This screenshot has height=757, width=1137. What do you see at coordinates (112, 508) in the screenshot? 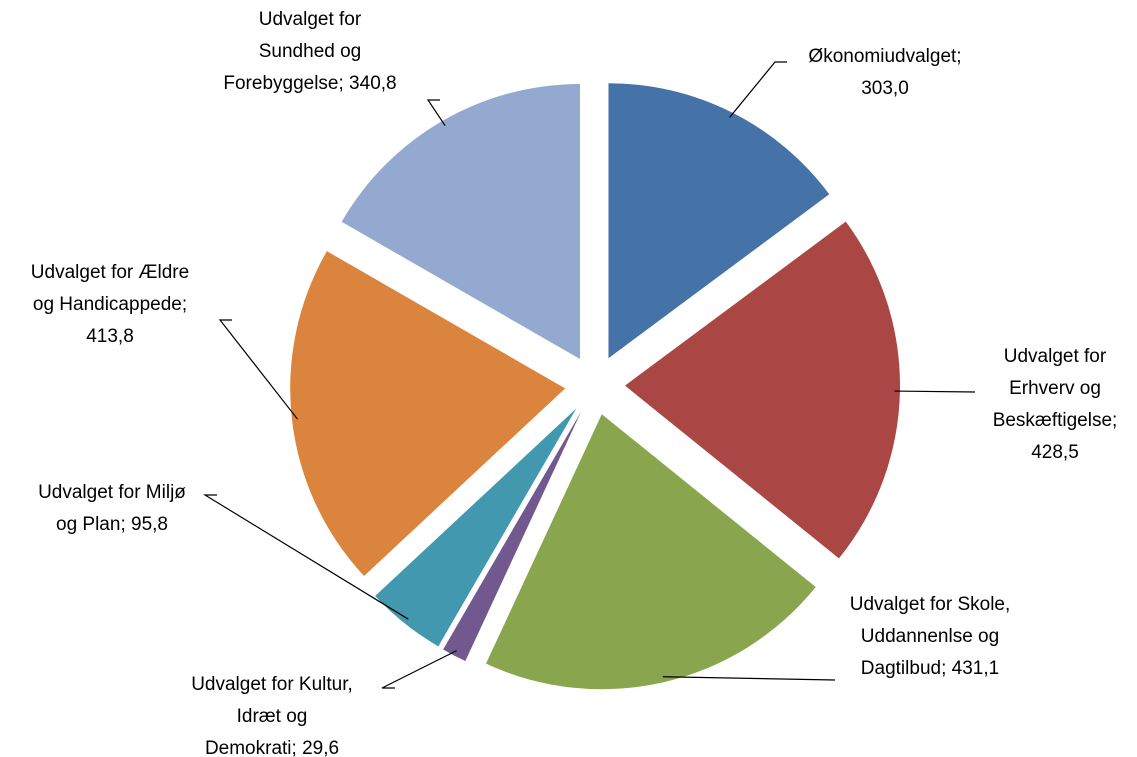
I see `data-label: Udvalget for Miljø og Plan; 95,8` at bounding box center [112, 508].